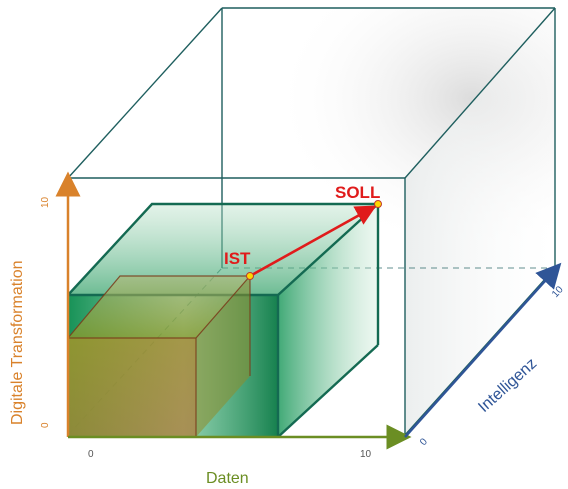 The width and height of the screenshot is (568, 489). I want to click on y-axis-tick-min: 0, so click(45, 425).